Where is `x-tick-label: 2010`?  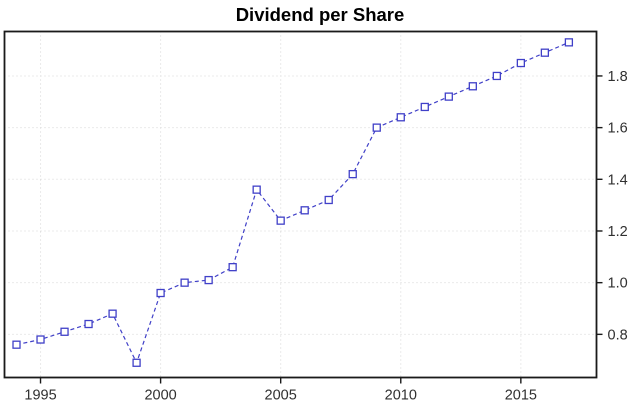
x-tick-label: 2010 is located at coordinates (401, 396).